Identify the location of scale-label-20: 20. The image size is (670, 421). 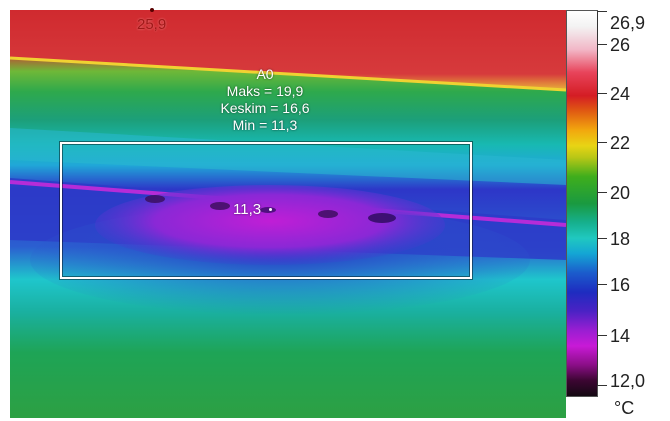
(620, 193).